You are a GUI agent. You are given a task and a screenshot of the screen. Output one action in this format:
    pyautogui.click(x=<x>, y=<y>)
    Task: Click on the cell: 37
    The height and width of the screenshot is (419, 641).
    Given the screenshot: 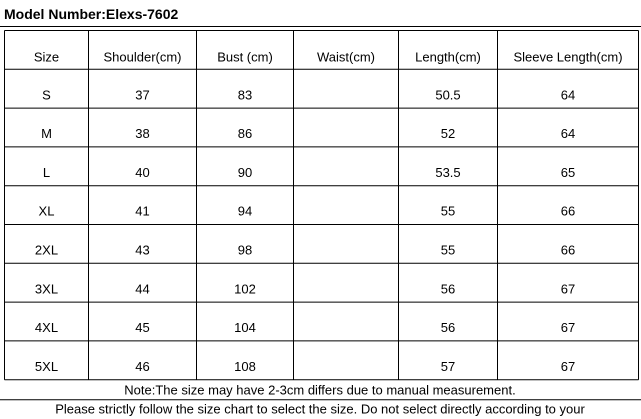 What is the action you would take?
    pyautogui.click(x=142, y=94)
    